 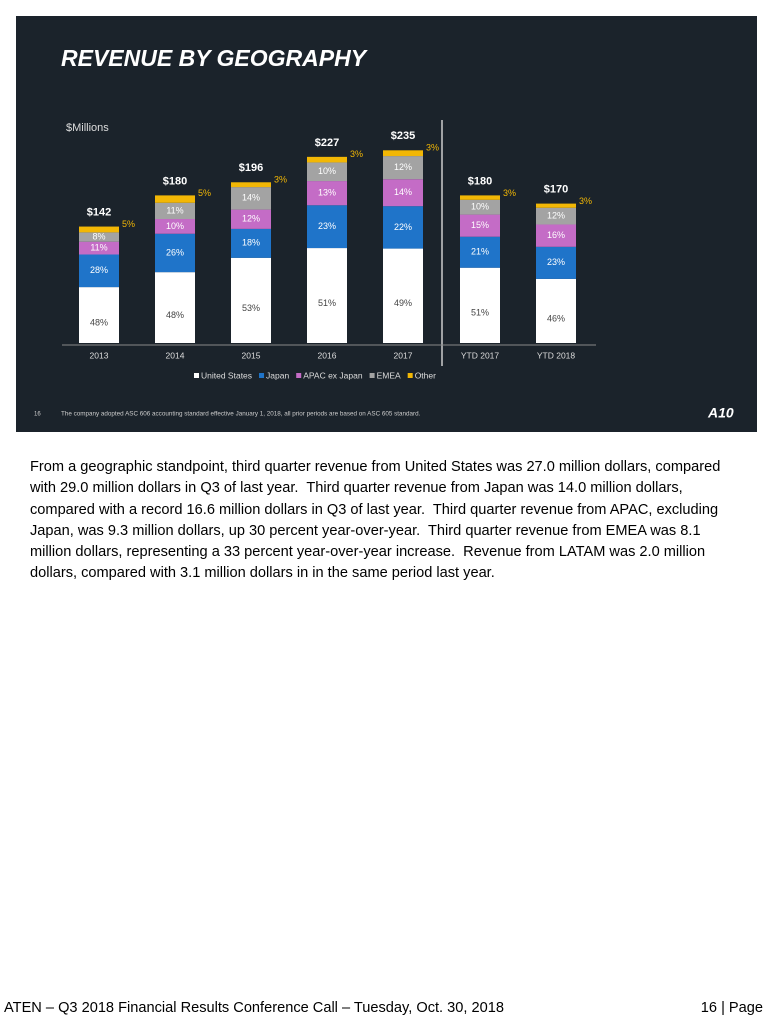 What do you see at coordinates (389, 375) in the screenshot?
I see `legend-label: EMEA` at bounding box center [389, 375].